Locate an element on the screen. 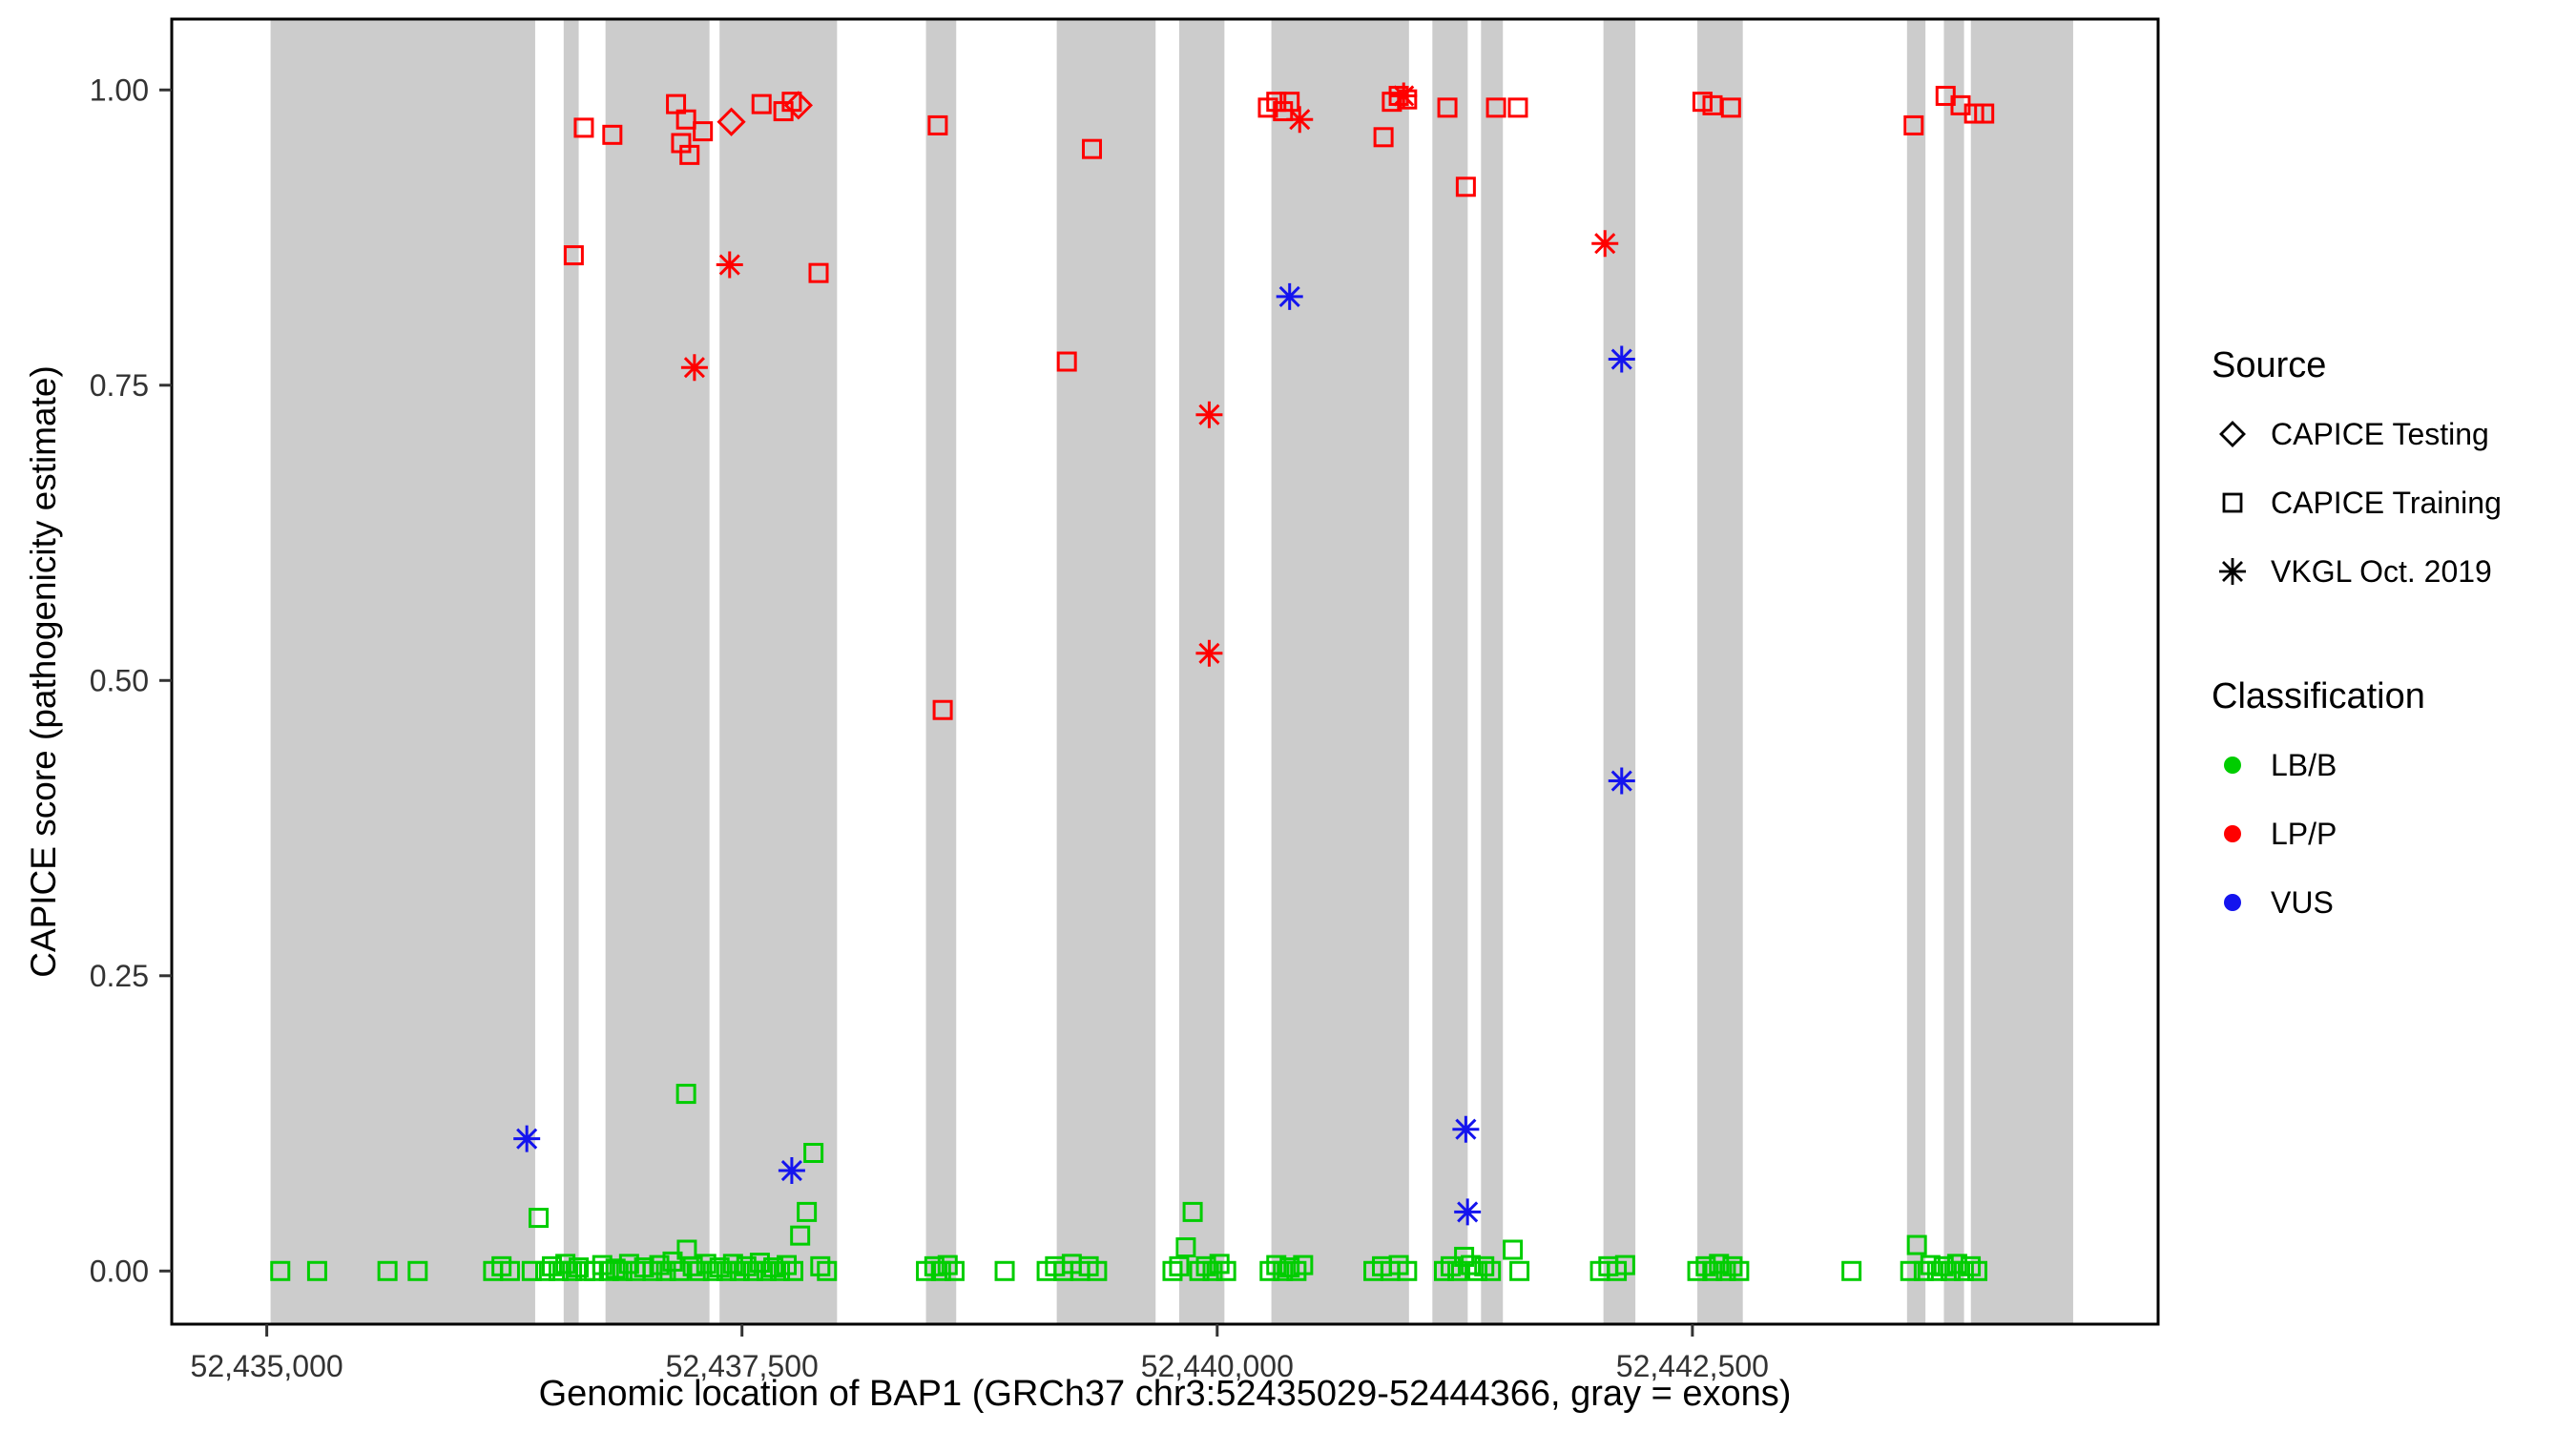  y-tick-label: 0.00 is located at coordinates (119, 1271).